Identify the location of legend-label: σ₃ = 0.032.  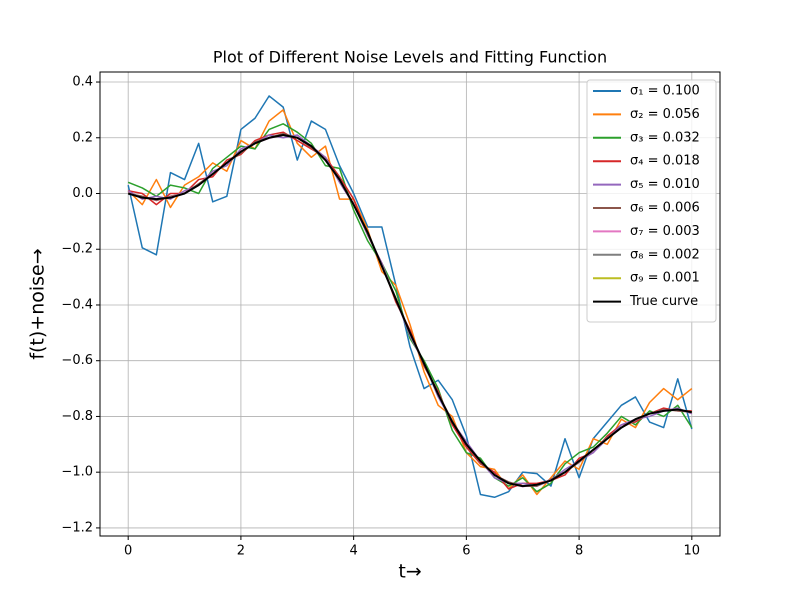
(665, 137).